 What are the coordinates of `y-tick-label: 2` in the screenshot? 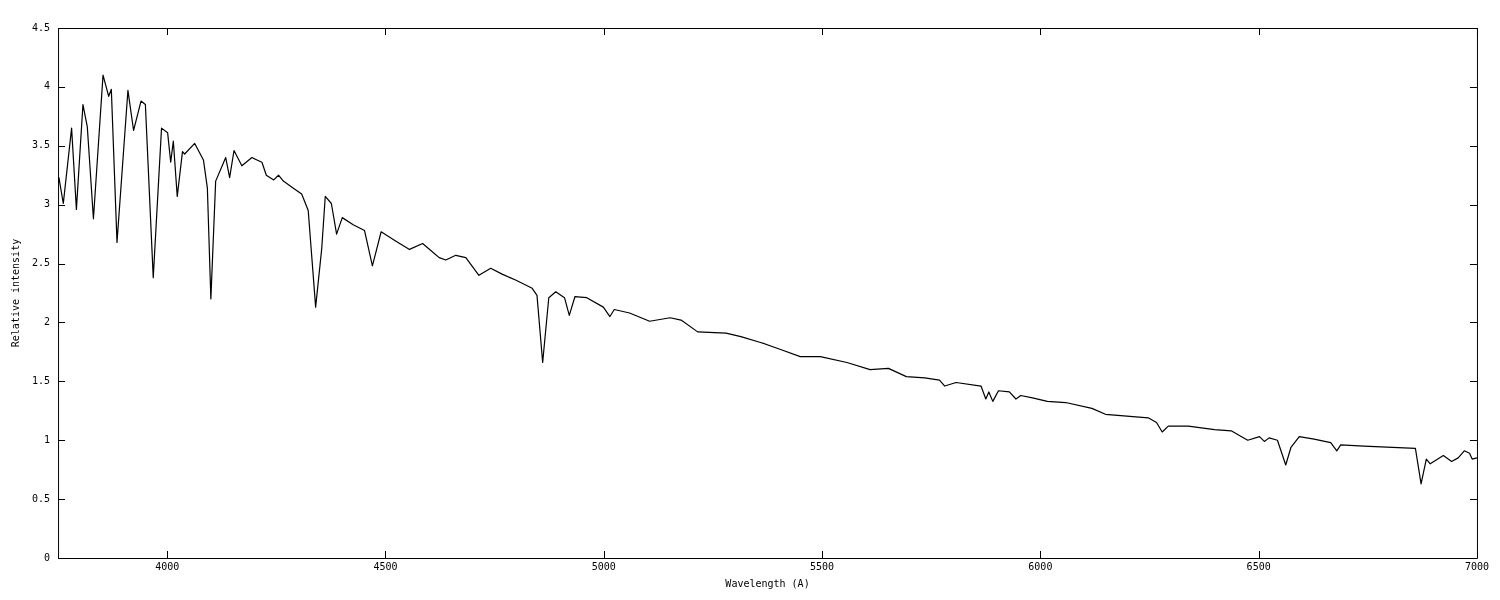 It's located at (47, 322).